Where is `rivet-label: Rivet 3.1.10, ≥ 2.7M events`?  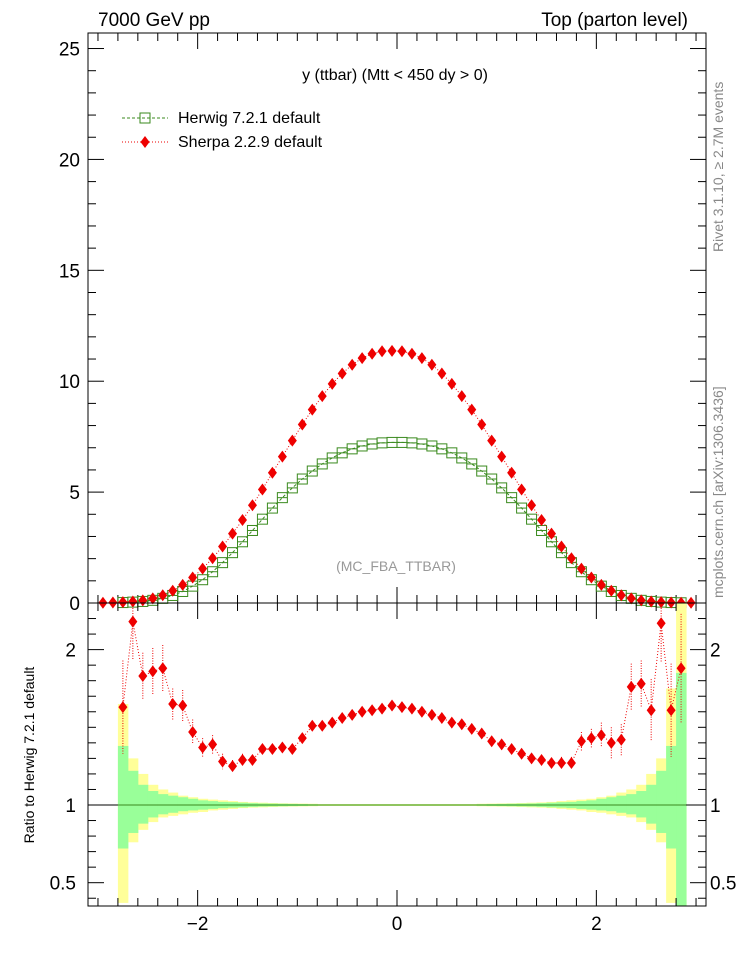 rivet-label: Rivet 3.1.10, ≥ 2.7M events is located at coordinates (718, 167).